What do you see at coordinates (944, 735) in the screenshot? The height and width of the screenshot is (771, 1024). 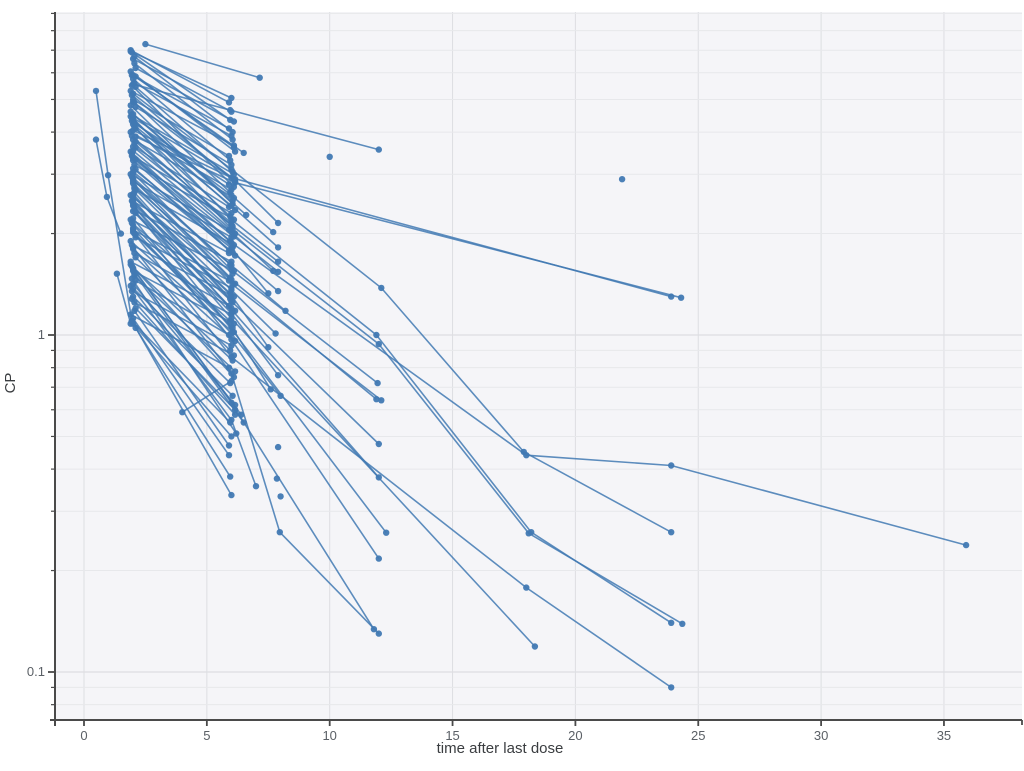 I see `x-tick-label: 35` at bounding box center [944, 735].